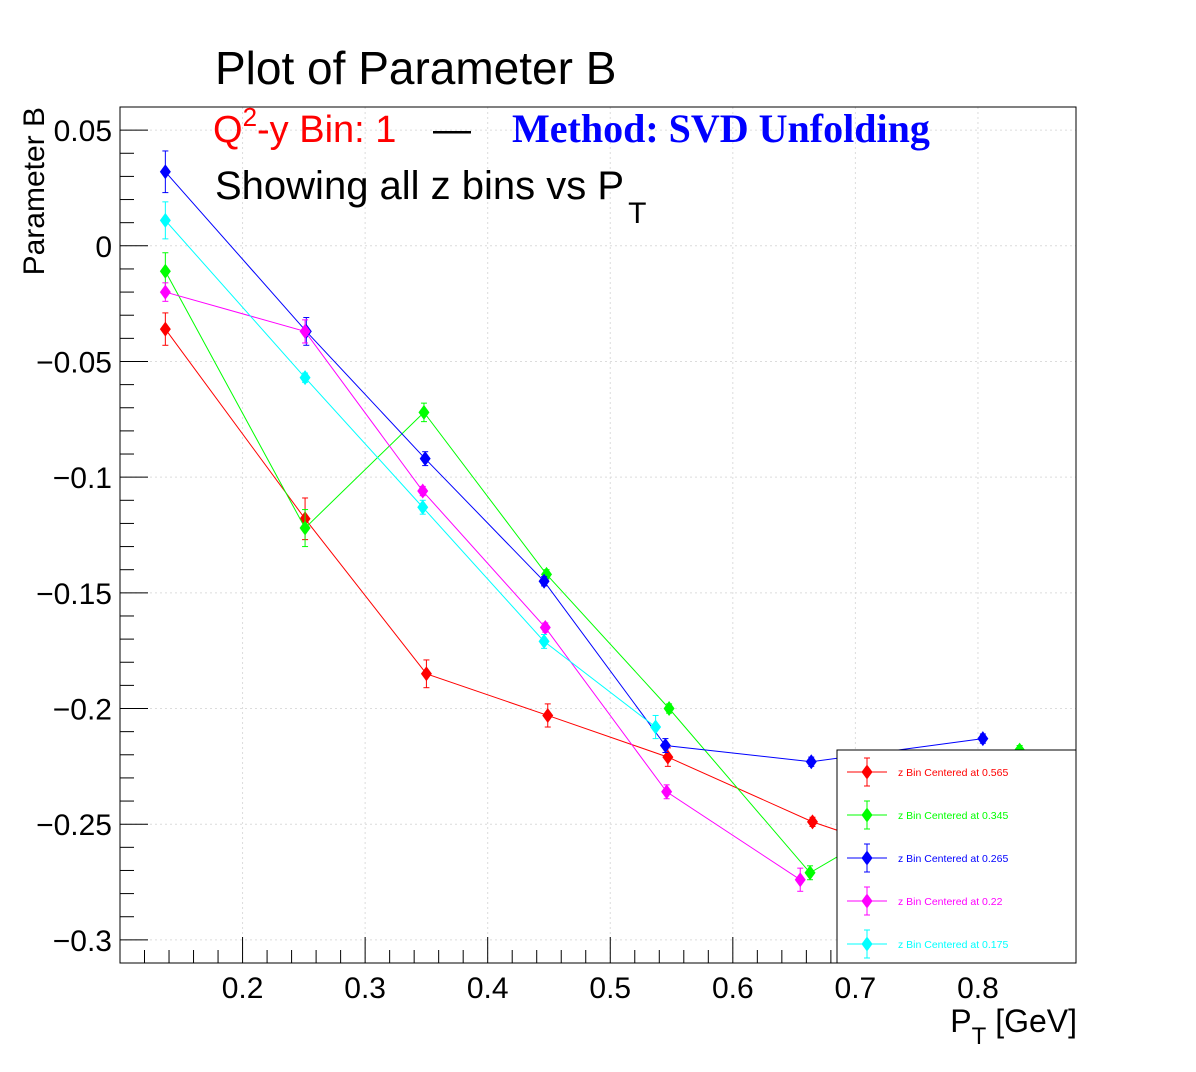 The image size is (1196, 1072). What do you see at coordinates (82, 941) in the screenshot?
I see `y-tick-label: −0.3` at bounding box center [82, 941].